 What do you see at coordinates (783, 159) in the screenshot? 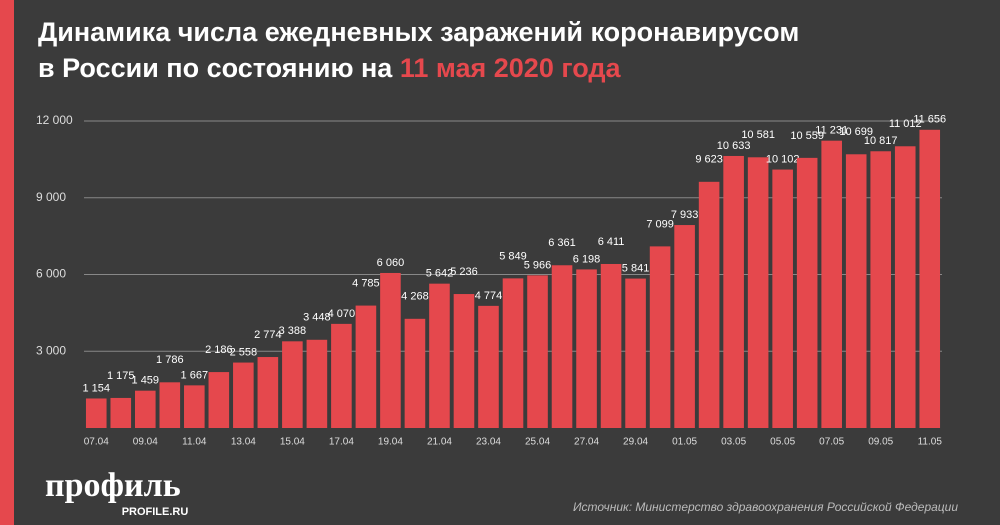
I see `value-label: 10 102` at bounding box center [783, 159].